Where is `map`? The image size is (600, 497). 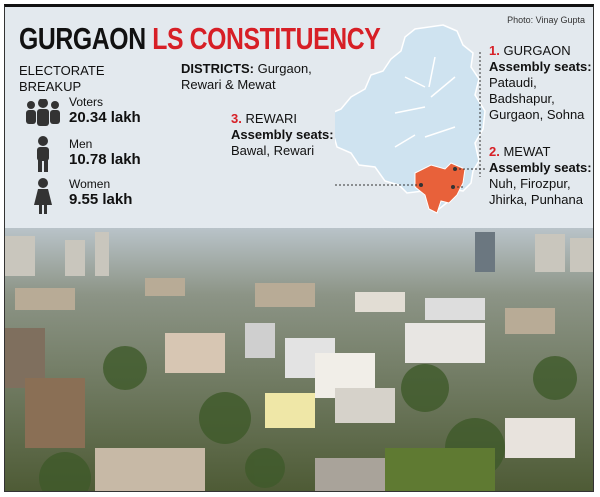
map is located at coordinates (411, 119).